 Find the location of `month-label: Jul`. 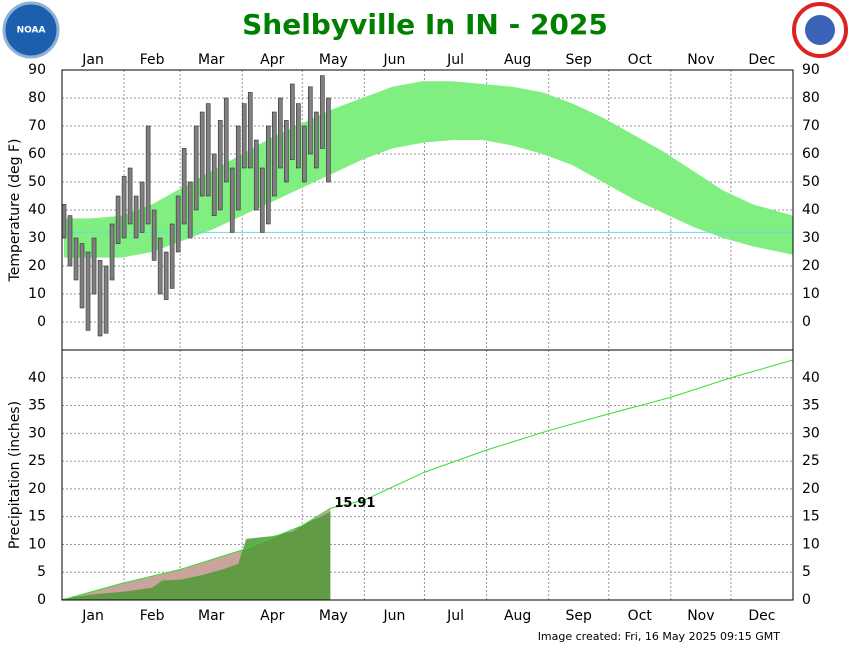

month-label: Jul is located at coordinates (455, 60).